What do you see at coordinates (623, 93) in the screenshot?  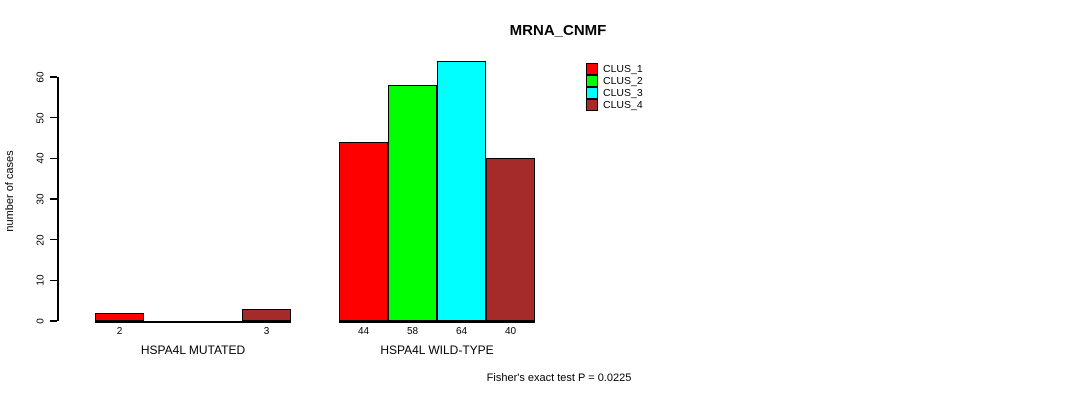 I see `legend-label: CLUS_3` at bounding box center [623, 93].